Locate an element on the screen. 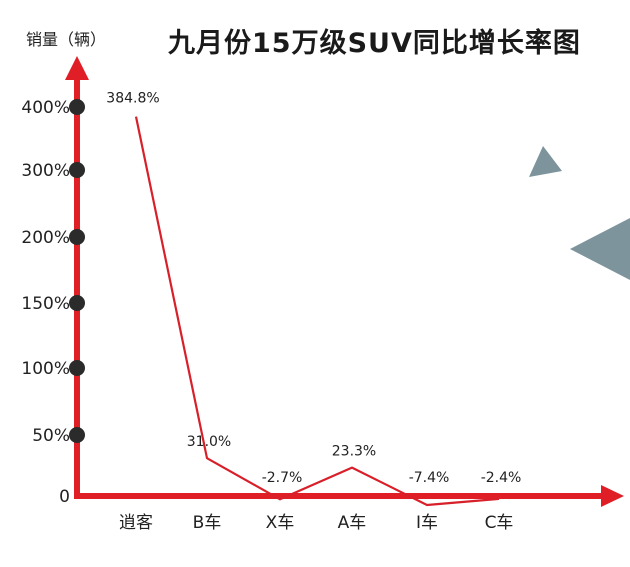  x-category-label: A车 is located at coordinates (352, 523).